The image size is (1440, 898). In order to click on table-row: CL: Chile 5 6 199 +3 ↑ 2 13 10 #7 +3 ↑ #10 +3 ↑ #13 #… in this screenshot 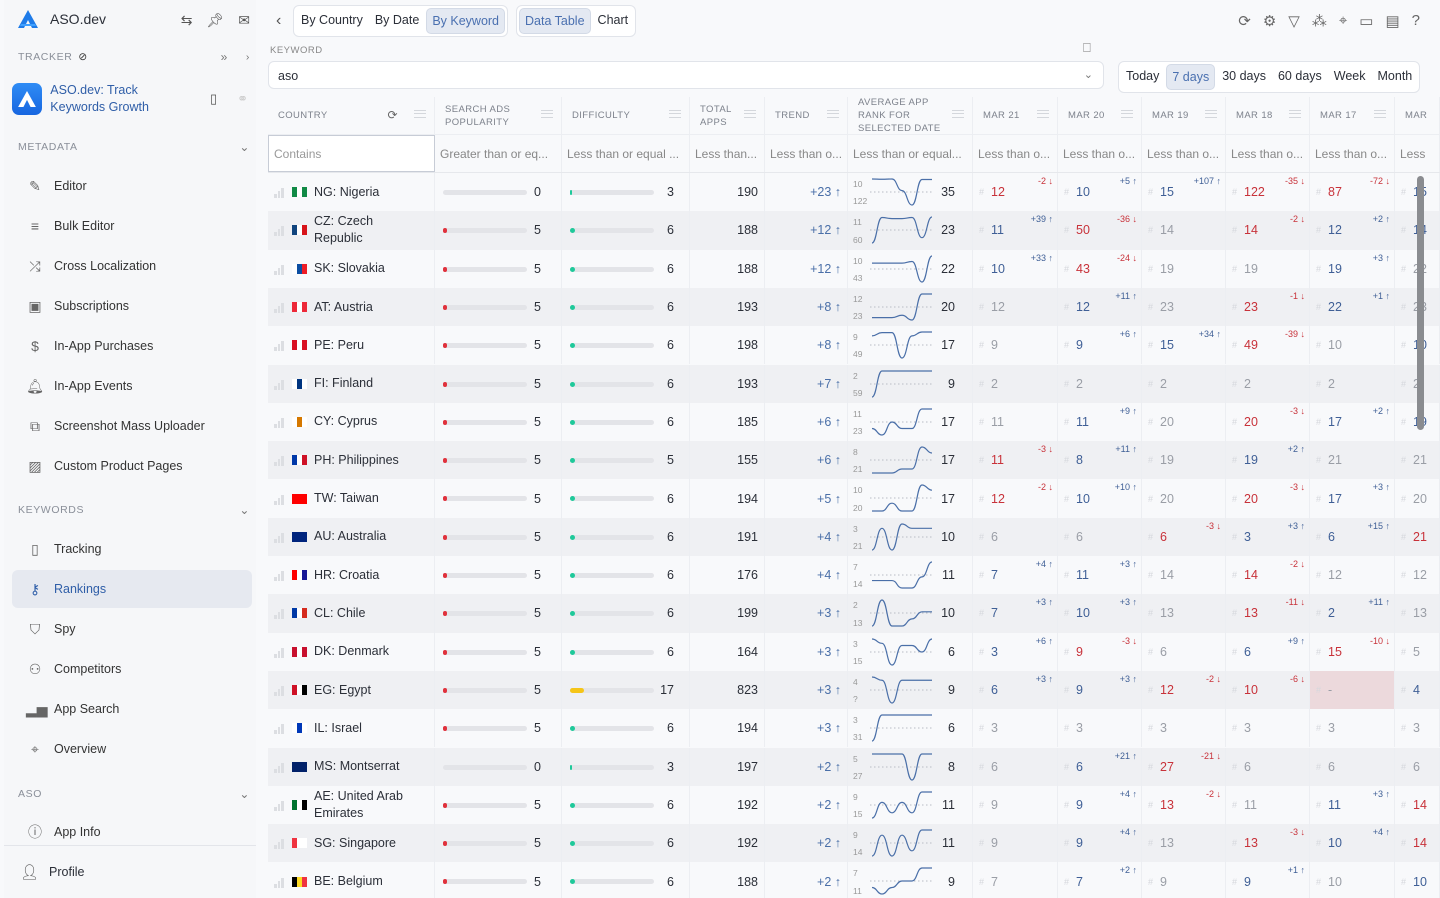, I will do `click(854, 613)`.